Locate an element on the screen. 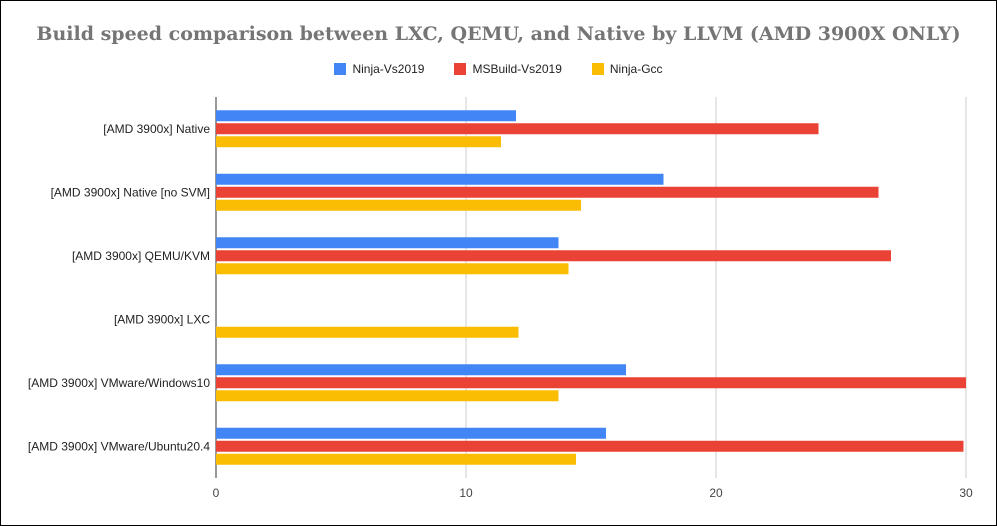 This screenshot has height=526, width=997. legend-item-msbuild-vs2019: MSBuild-Vs2019 is located at coordinates (508, 69).